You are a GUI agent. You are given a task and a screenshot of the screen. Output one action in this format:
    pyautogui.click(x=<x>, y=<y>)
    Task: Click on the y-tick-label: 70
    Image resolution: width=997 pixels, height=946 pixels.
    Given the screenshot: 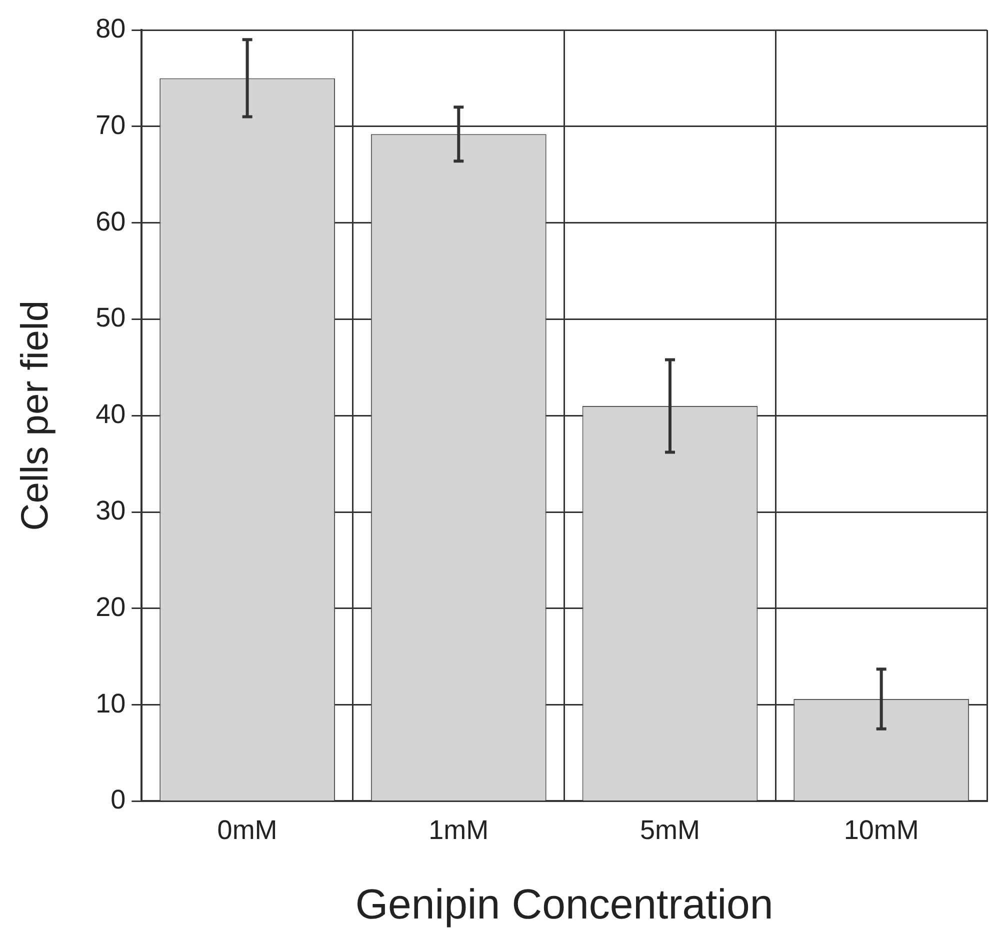 What is the action you would take?
    pyautogui.click(x=111, y=125)
    